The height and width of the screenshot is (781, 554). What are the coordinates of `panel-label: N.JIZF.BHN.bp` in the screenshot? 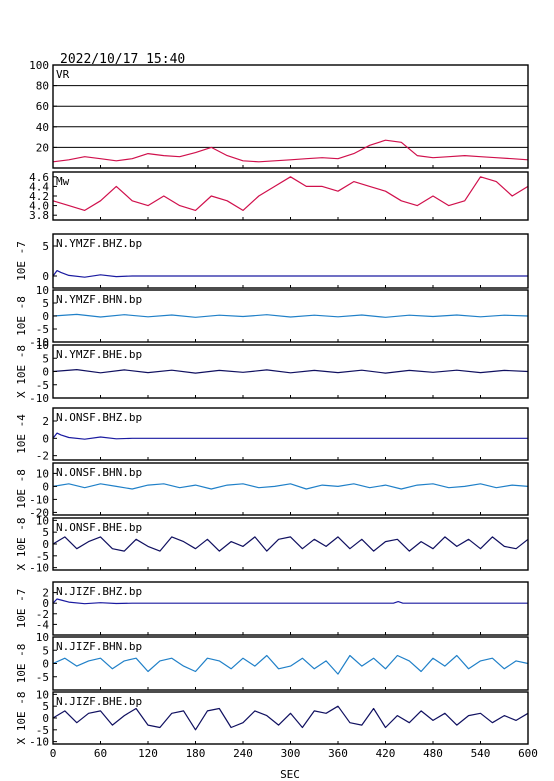 It's located at (99, 646).